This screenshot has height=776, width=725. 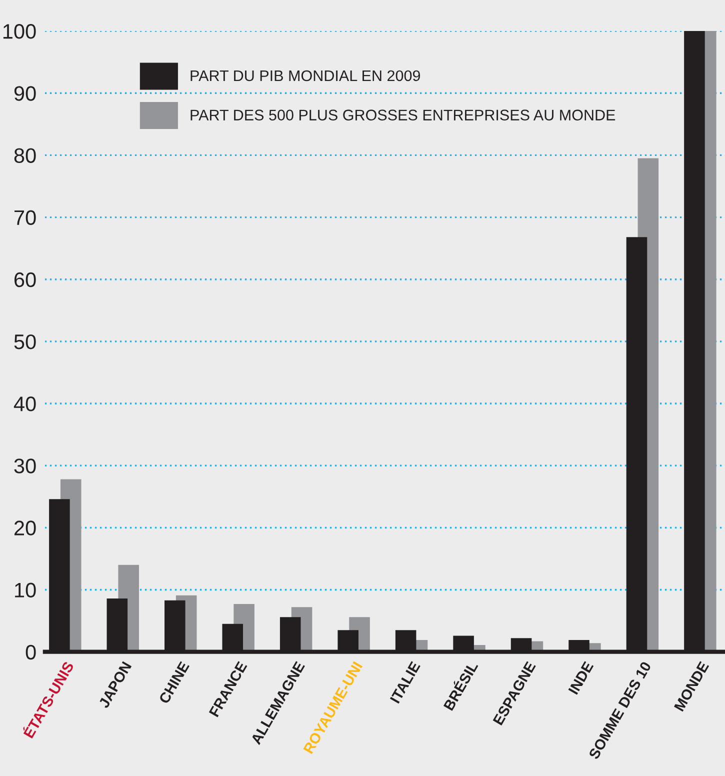 I want to click on y-tick-label: 100, so click(x=19, y=31).